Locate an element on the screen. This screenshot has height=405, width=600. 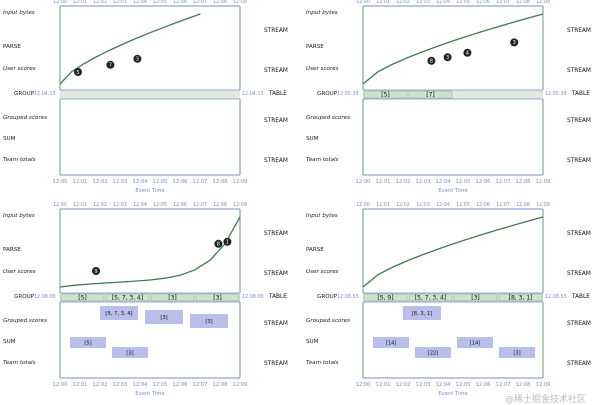
group-table-value: [8, 3, 1] is located at coordinates (521, 298).